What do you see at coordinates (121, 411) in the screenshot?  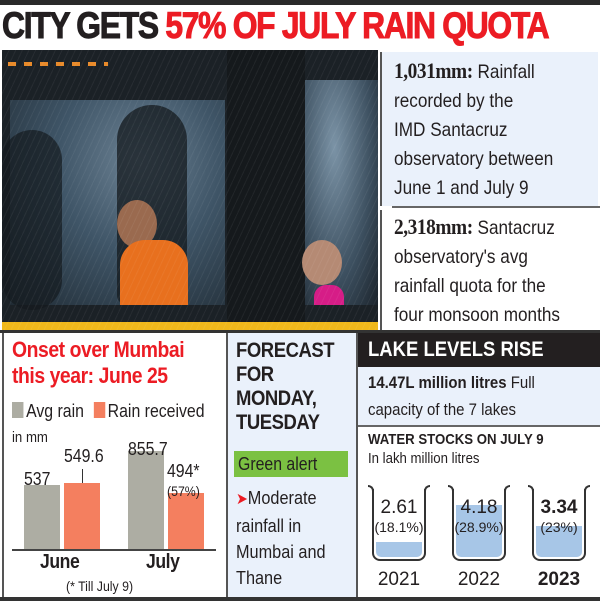 I see `chart-legend: Avg rain Rain received` at bounding box center [121, 411].